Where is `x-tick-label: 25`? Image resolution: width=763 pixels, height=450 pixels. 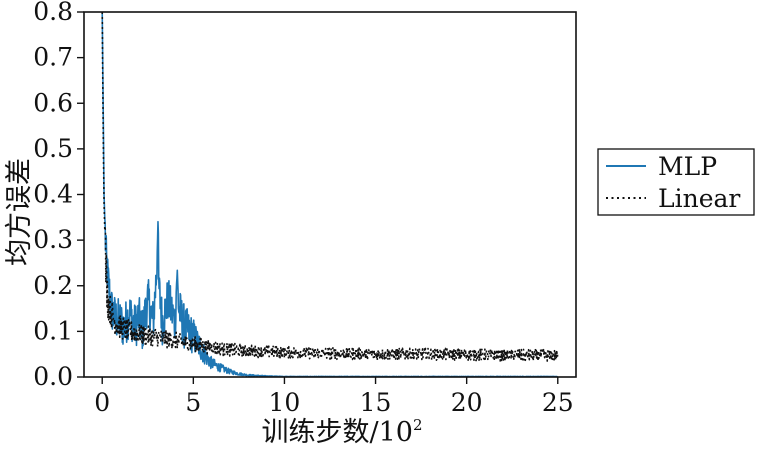 x-tick-label: 25 is located at coordinates (558, 402).